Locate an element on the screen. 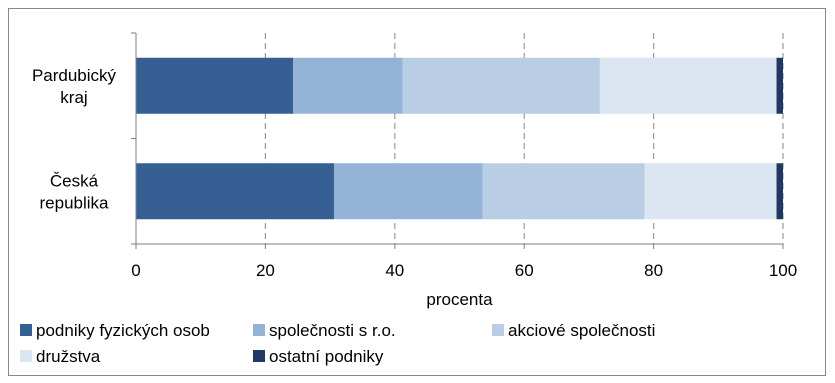  x-tick-label-100: 100 is located at coordinates (783, 270).